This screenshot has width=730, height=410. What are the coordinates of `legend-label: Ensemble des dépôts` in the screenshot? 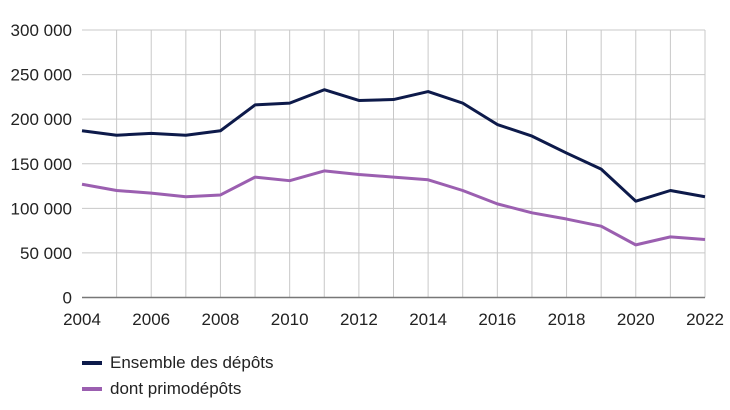 It's located at (192, 362).